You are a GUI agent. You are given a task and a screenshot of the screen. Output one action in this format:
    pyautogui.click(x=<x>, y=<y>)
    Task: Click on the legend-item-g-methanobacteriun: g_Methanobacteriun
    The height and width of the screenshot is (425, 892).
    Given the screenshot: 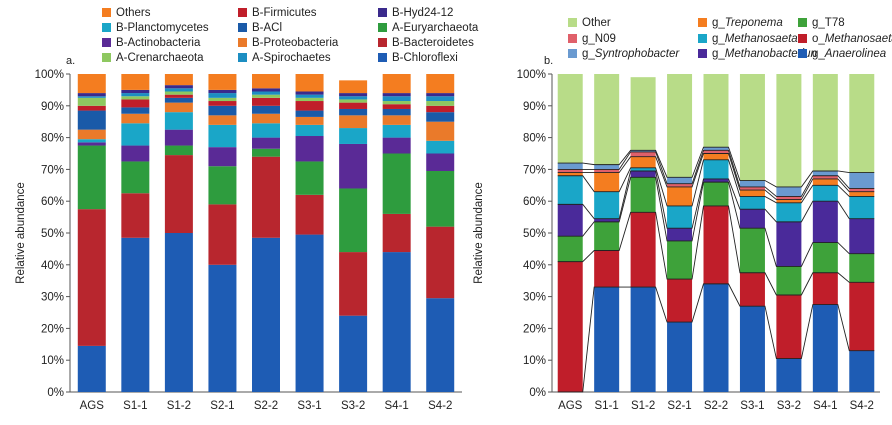 What is the action you would take?
    pyautogui.click(x=757, y=54)
    